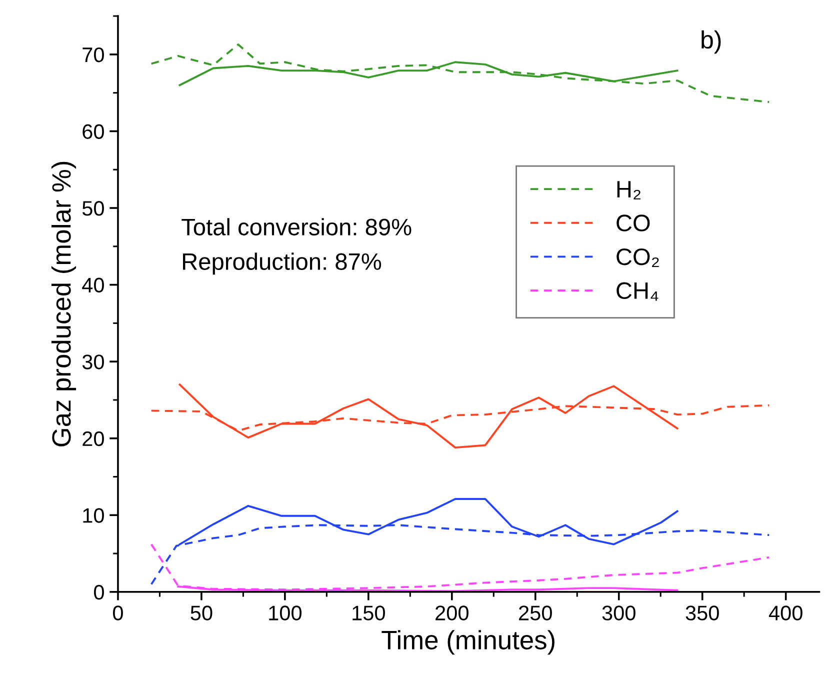 This screenshot has width=825, height=698. What do you see at coordinates (637, 291) in the screenshot?
I see `legend-label: CH₄` at bounding box center [637, 291].